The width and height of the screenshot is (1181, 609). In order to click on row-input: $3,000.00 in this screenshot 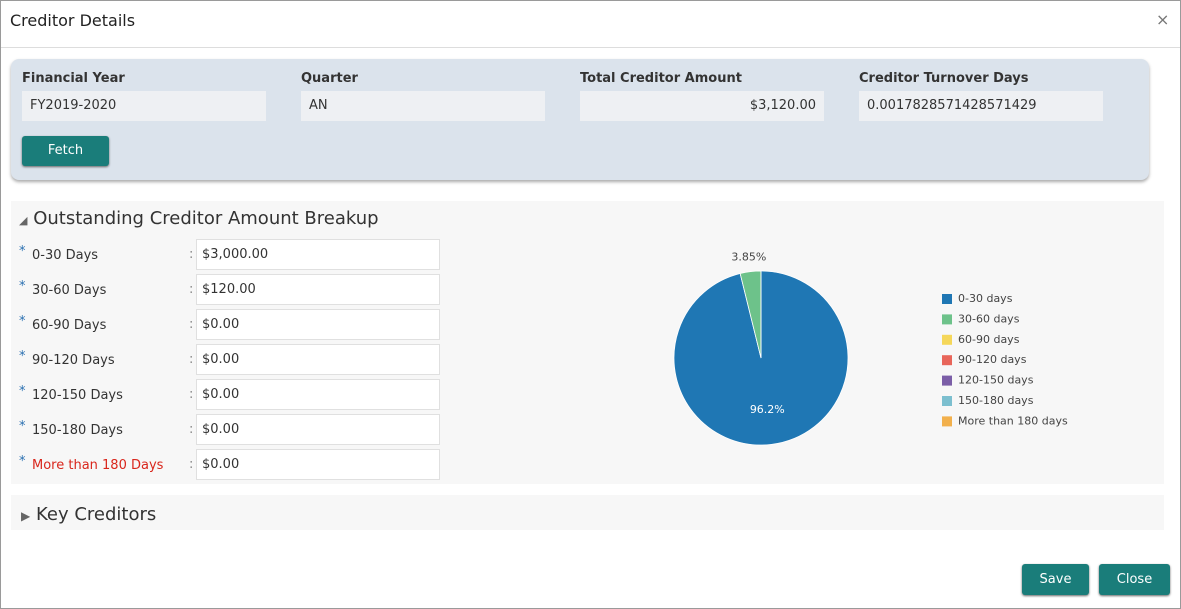, I will do `click(318, 254)`.